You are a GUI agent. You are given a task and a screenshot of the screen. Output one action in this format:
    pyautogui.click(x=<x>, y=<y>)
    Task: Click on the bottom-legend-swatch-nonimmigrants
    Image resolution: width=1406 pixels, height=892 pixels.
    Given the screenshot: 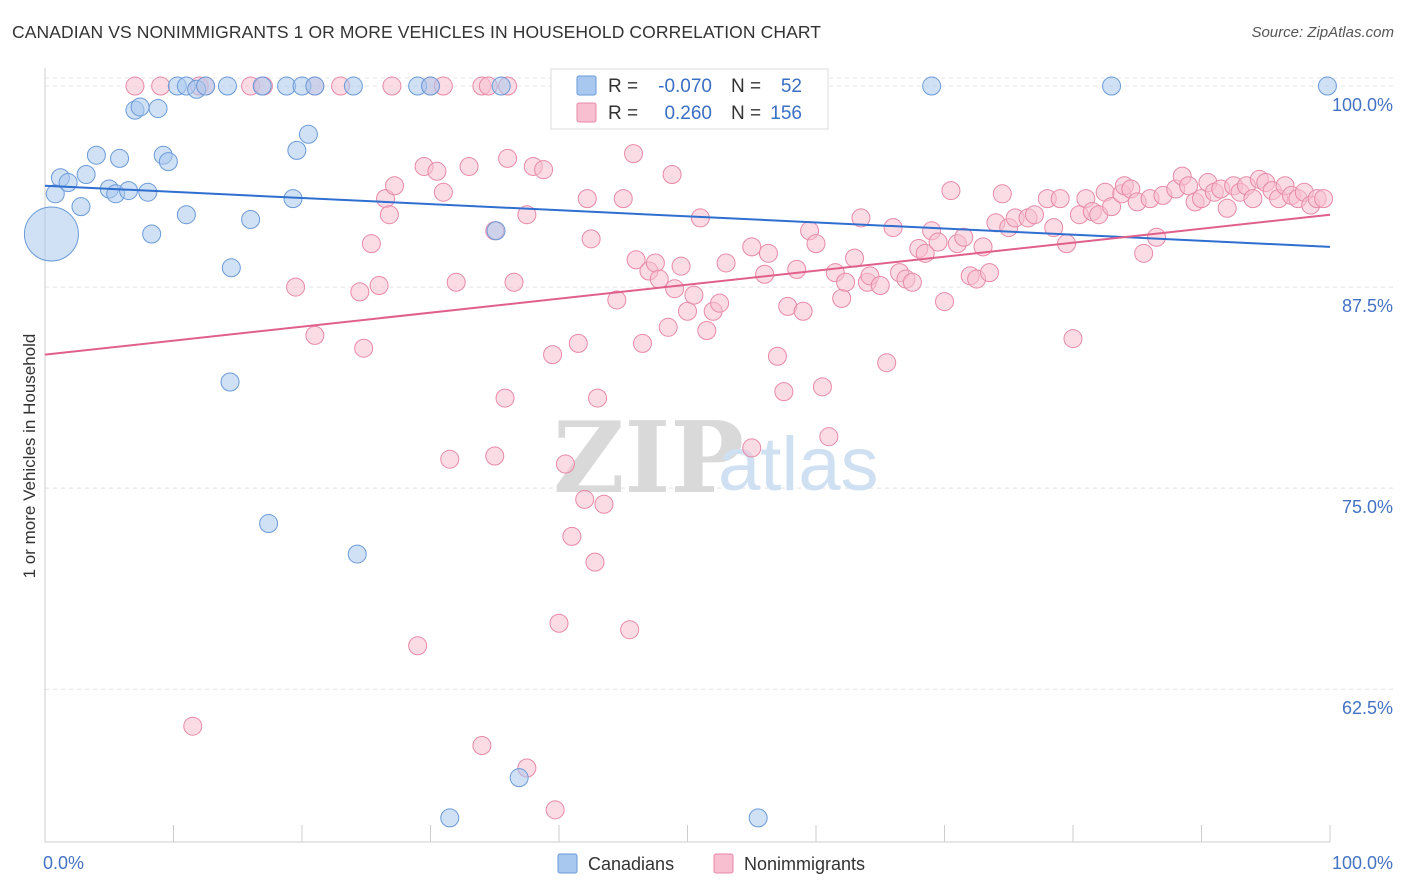 What is the action you would take?
    pyautogui.click(x=723, y=863)
    